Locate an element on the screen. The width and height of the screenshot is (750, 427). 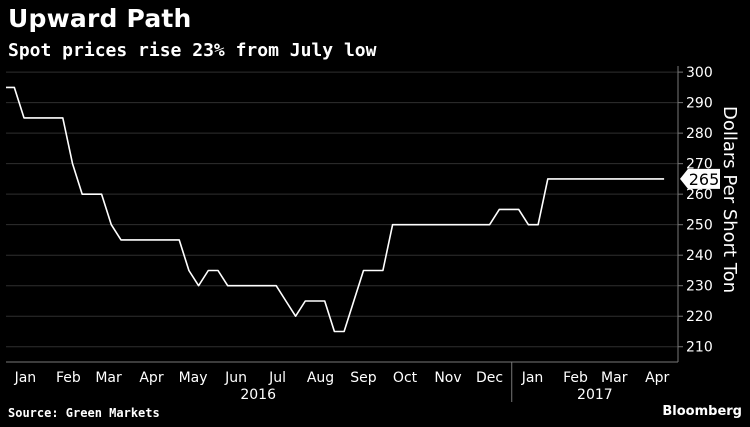
chart-title: Upward Path is located at coordinates (100, 18).